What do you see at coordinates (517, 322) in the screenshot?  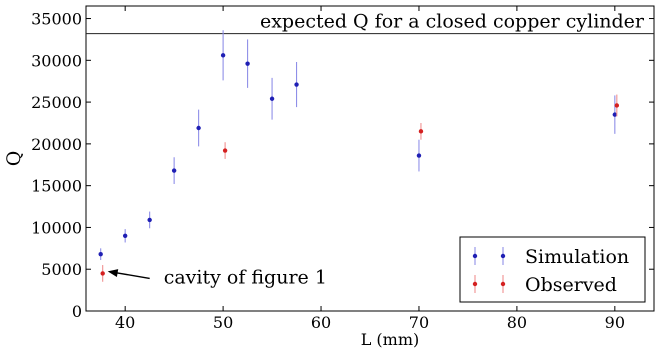 I see `x-tick-label: 80` at bounding box center [517, 322].